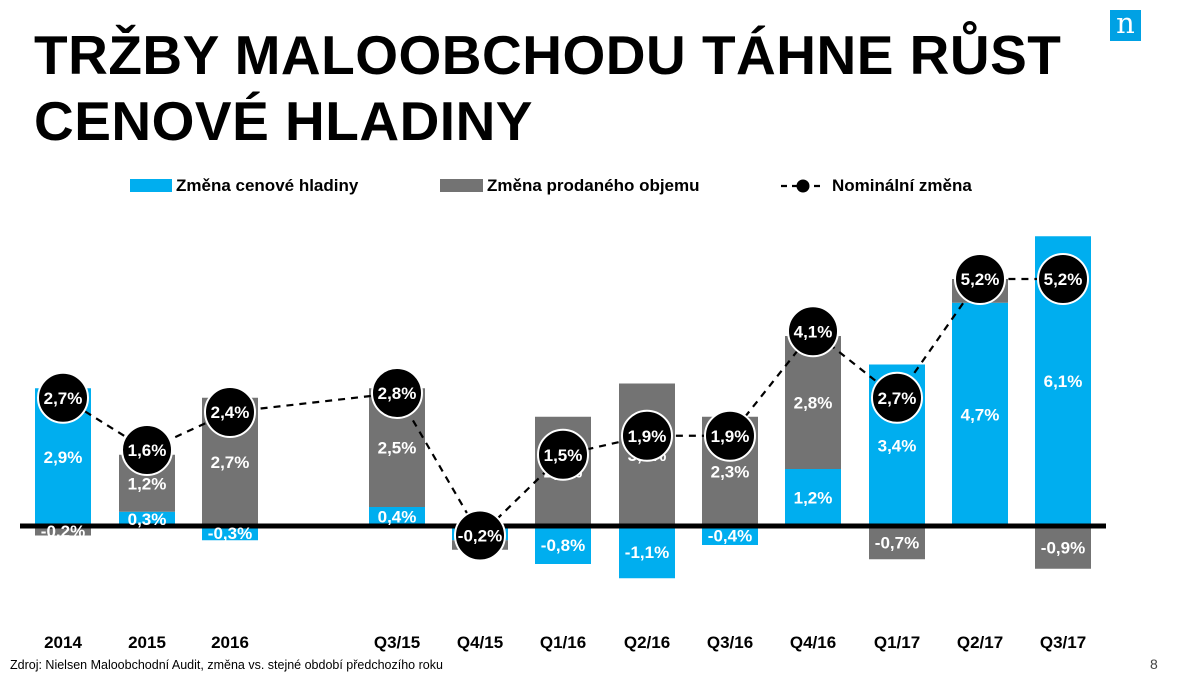  Describe the element at coordinates (802, 186) in the screenshot. I see `legend-swatch-nominal` at that location.